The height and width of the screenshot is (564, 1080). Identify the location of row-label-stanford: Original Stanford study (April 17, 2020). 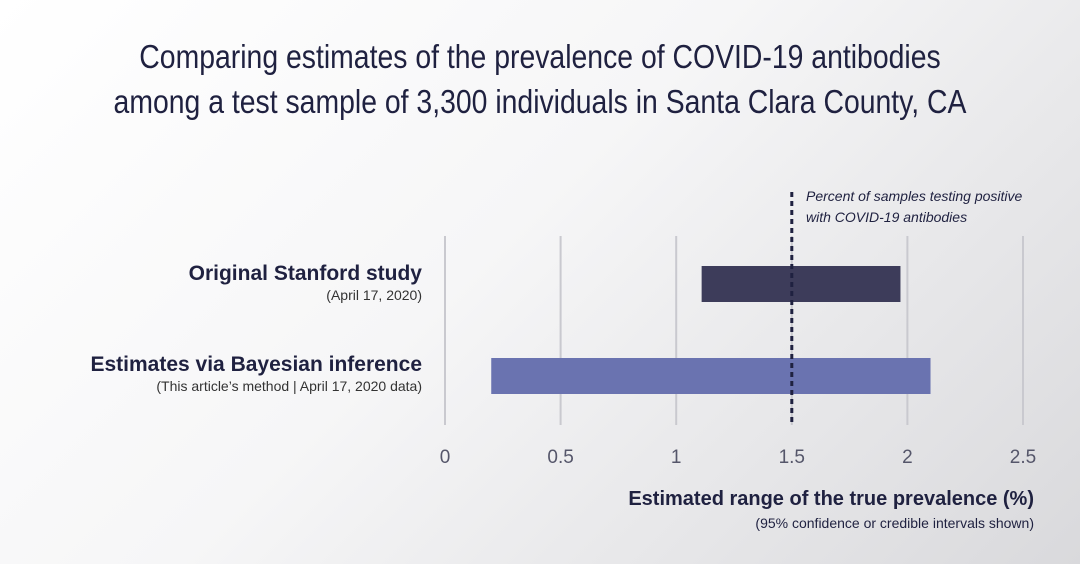
(305, 283).